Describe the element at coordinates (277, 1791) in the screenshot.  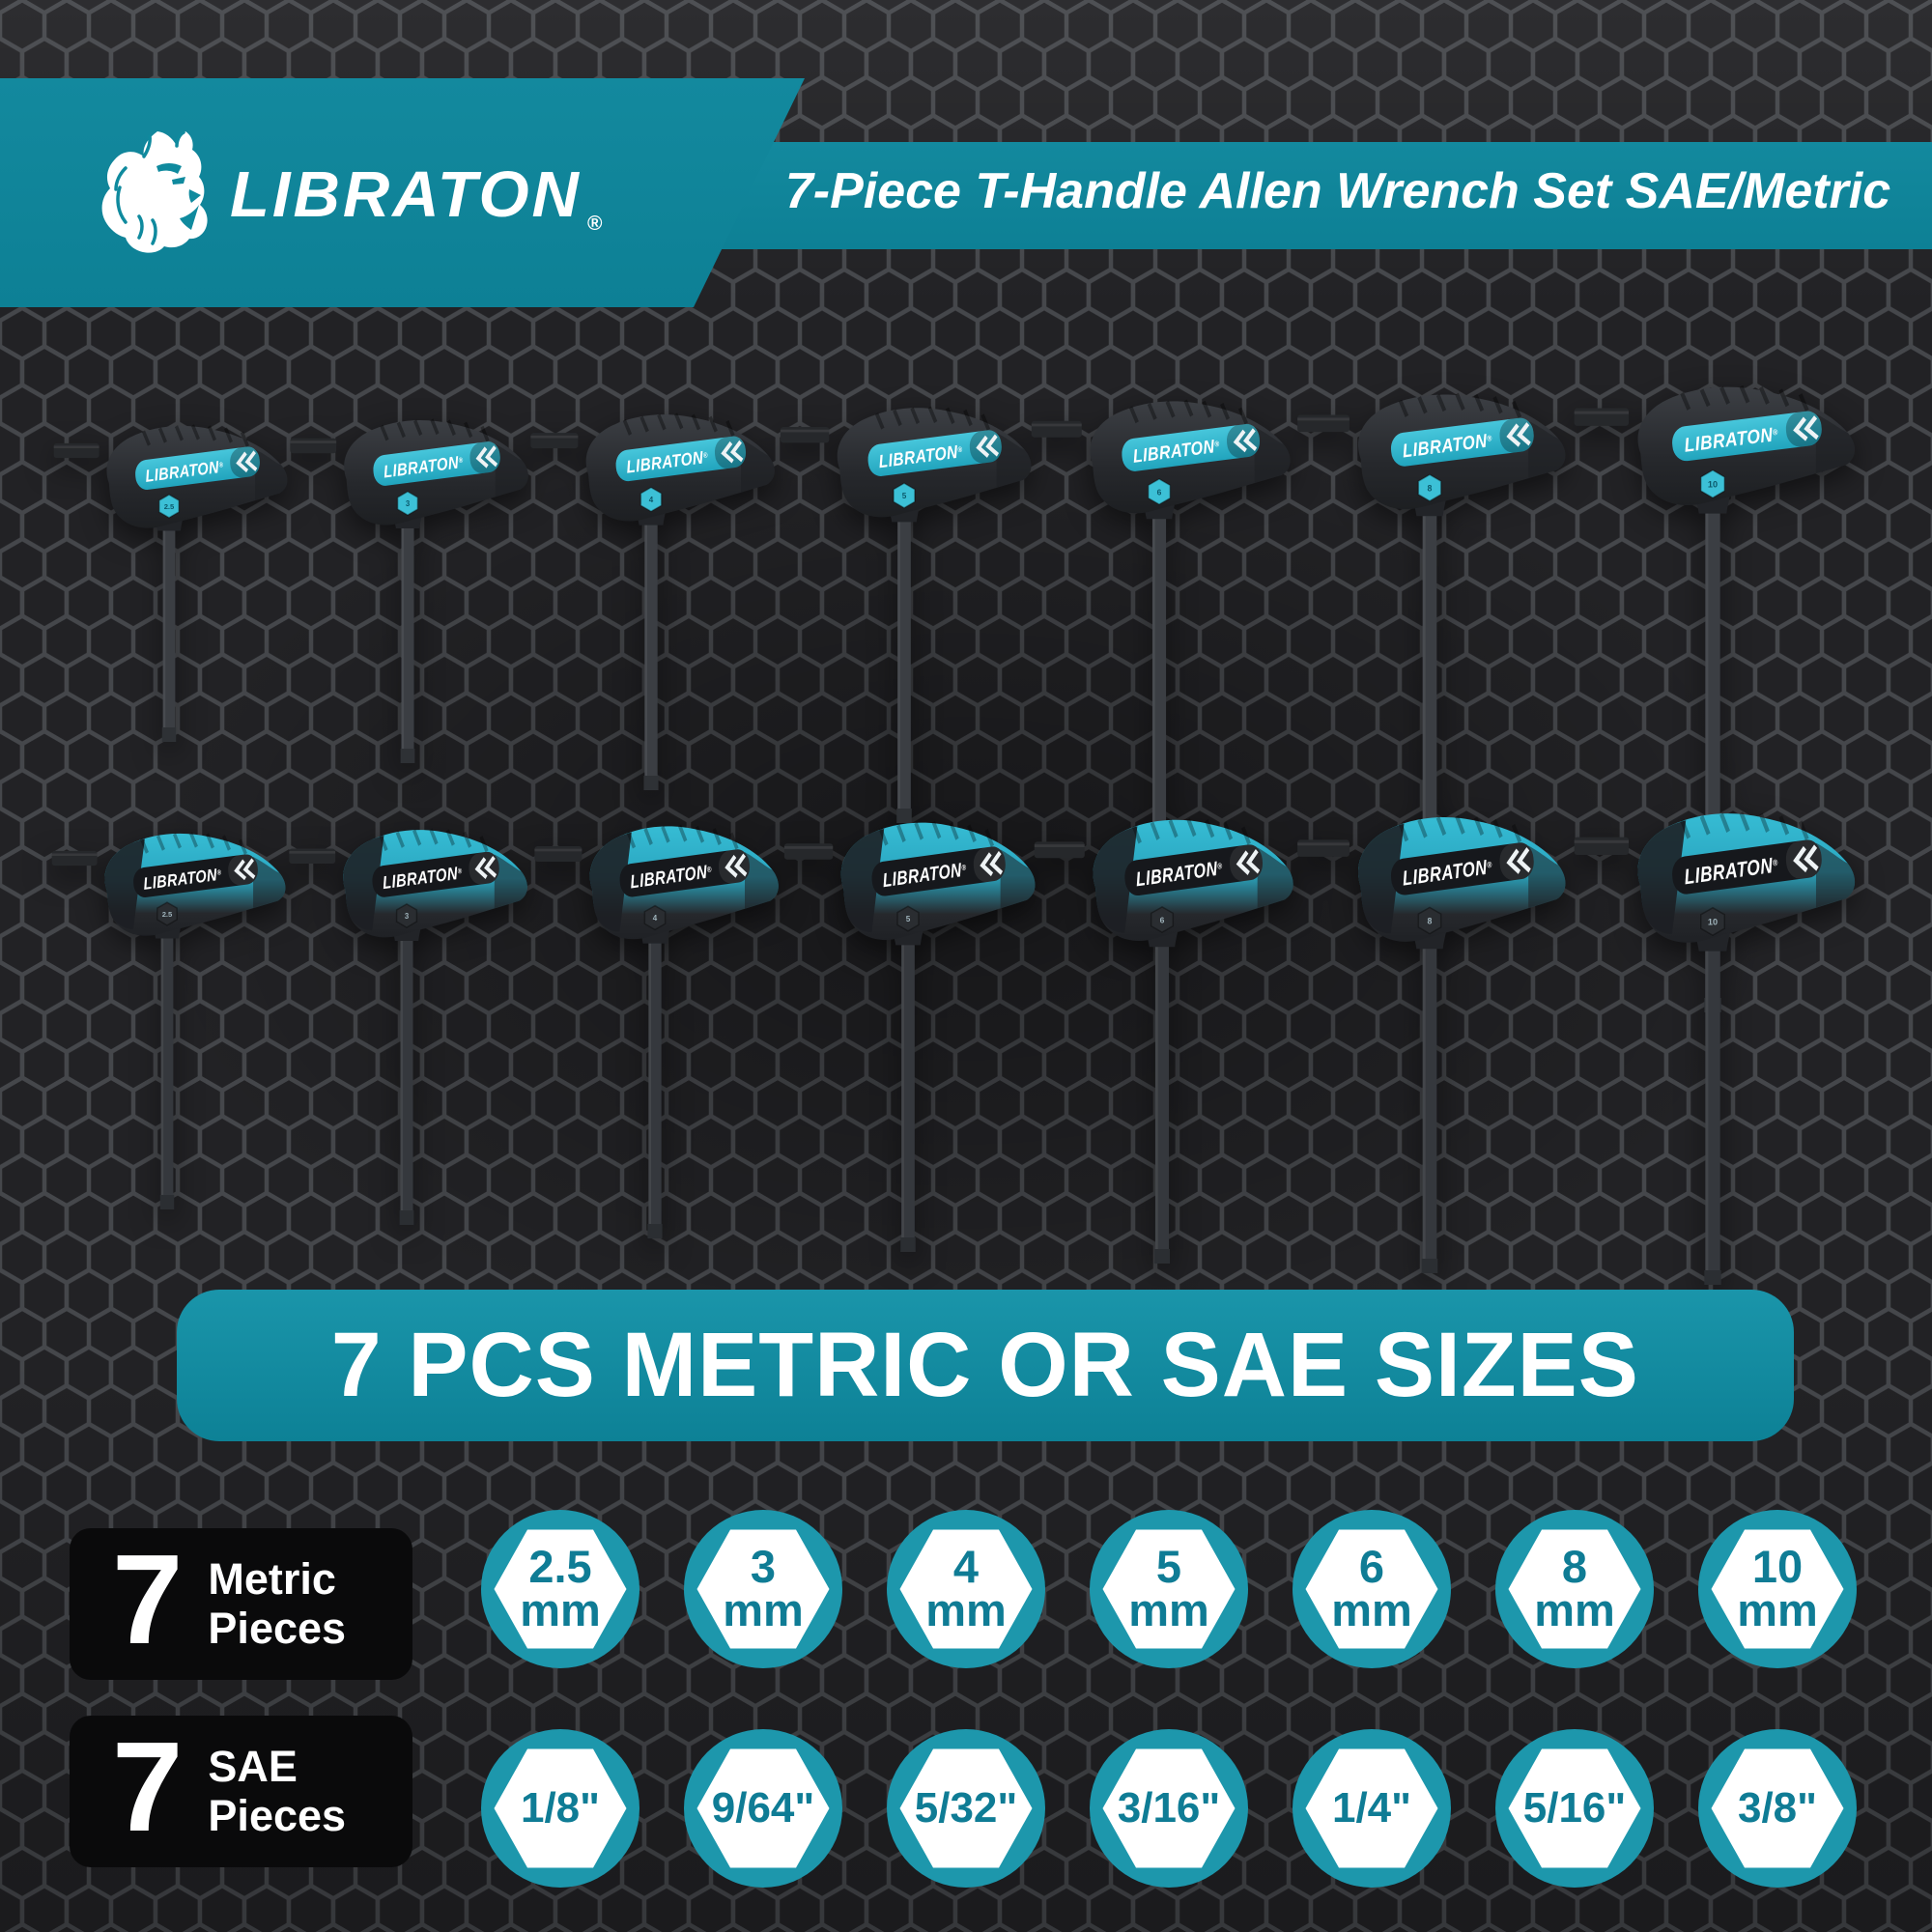
I see `sae-count-label: SAE Pieces` at that location.